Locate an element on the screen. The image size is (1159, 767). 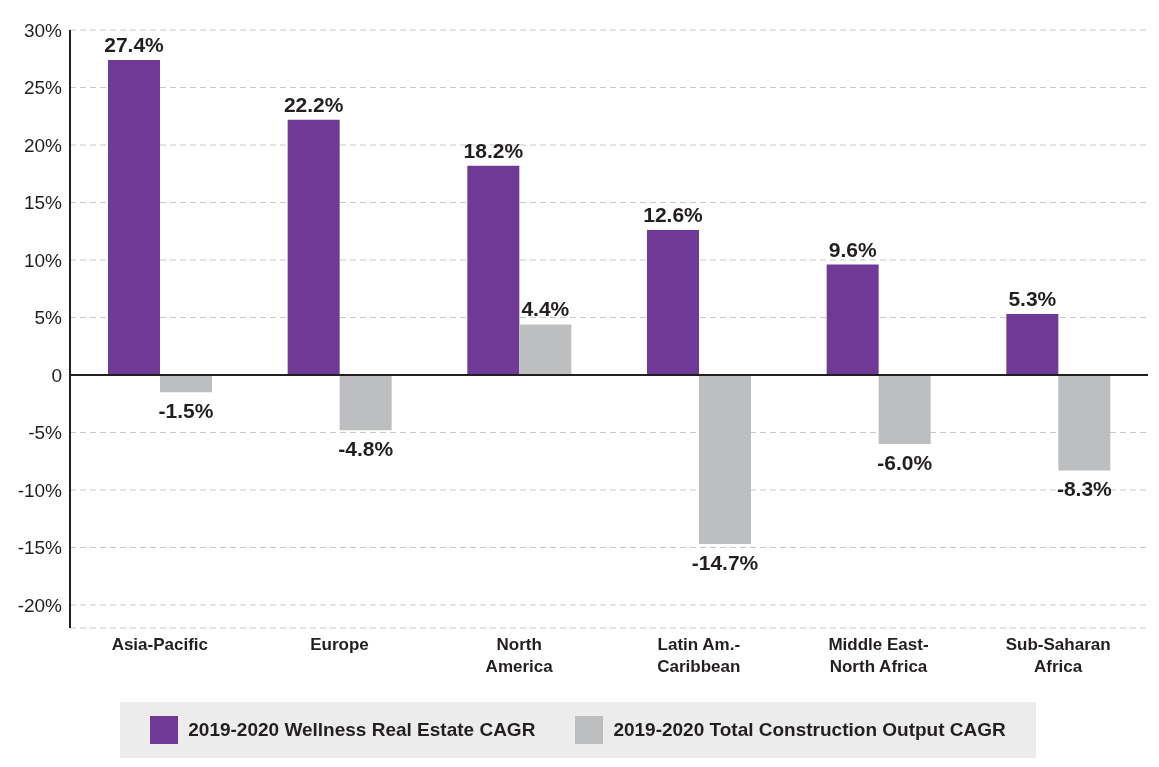
y-tick-label: 5% is located at coordinates (48, 318).